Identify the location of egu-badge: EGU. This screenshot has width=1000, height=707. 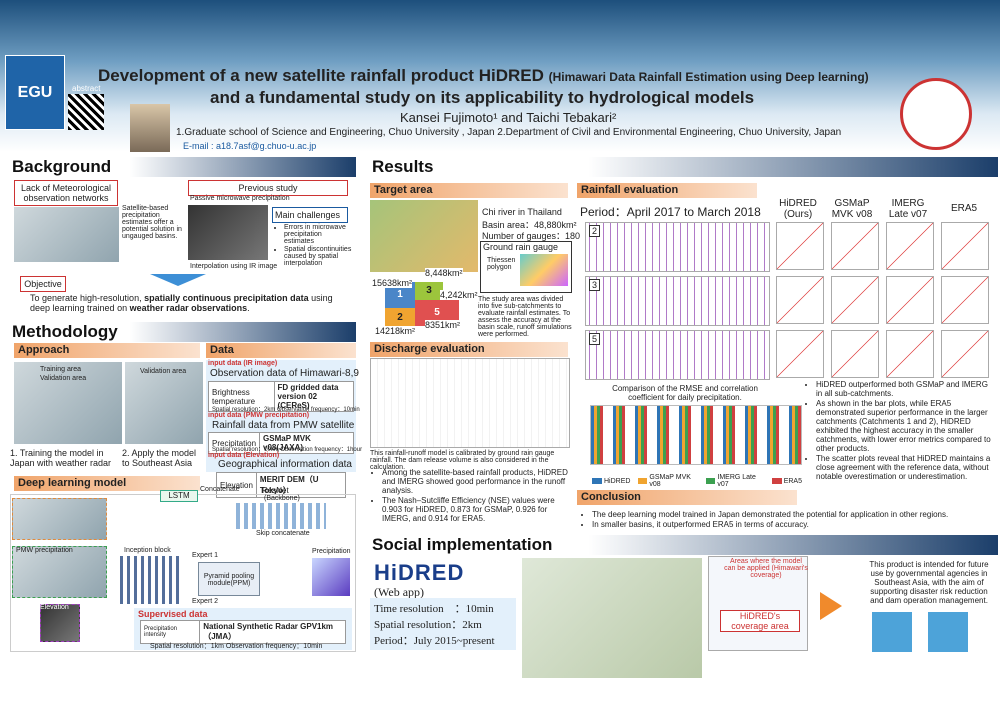
(35, 92).